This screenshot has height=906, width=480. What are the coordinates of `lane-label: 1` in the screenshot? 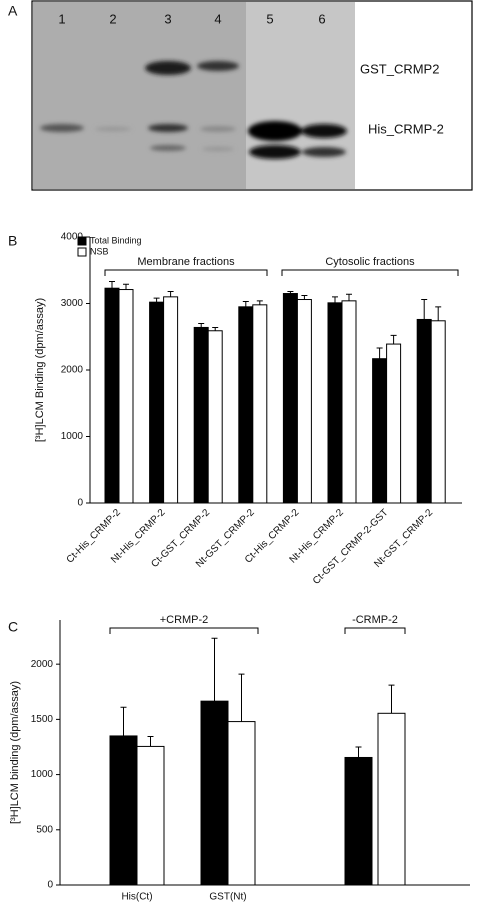 It's located at (61, 18).